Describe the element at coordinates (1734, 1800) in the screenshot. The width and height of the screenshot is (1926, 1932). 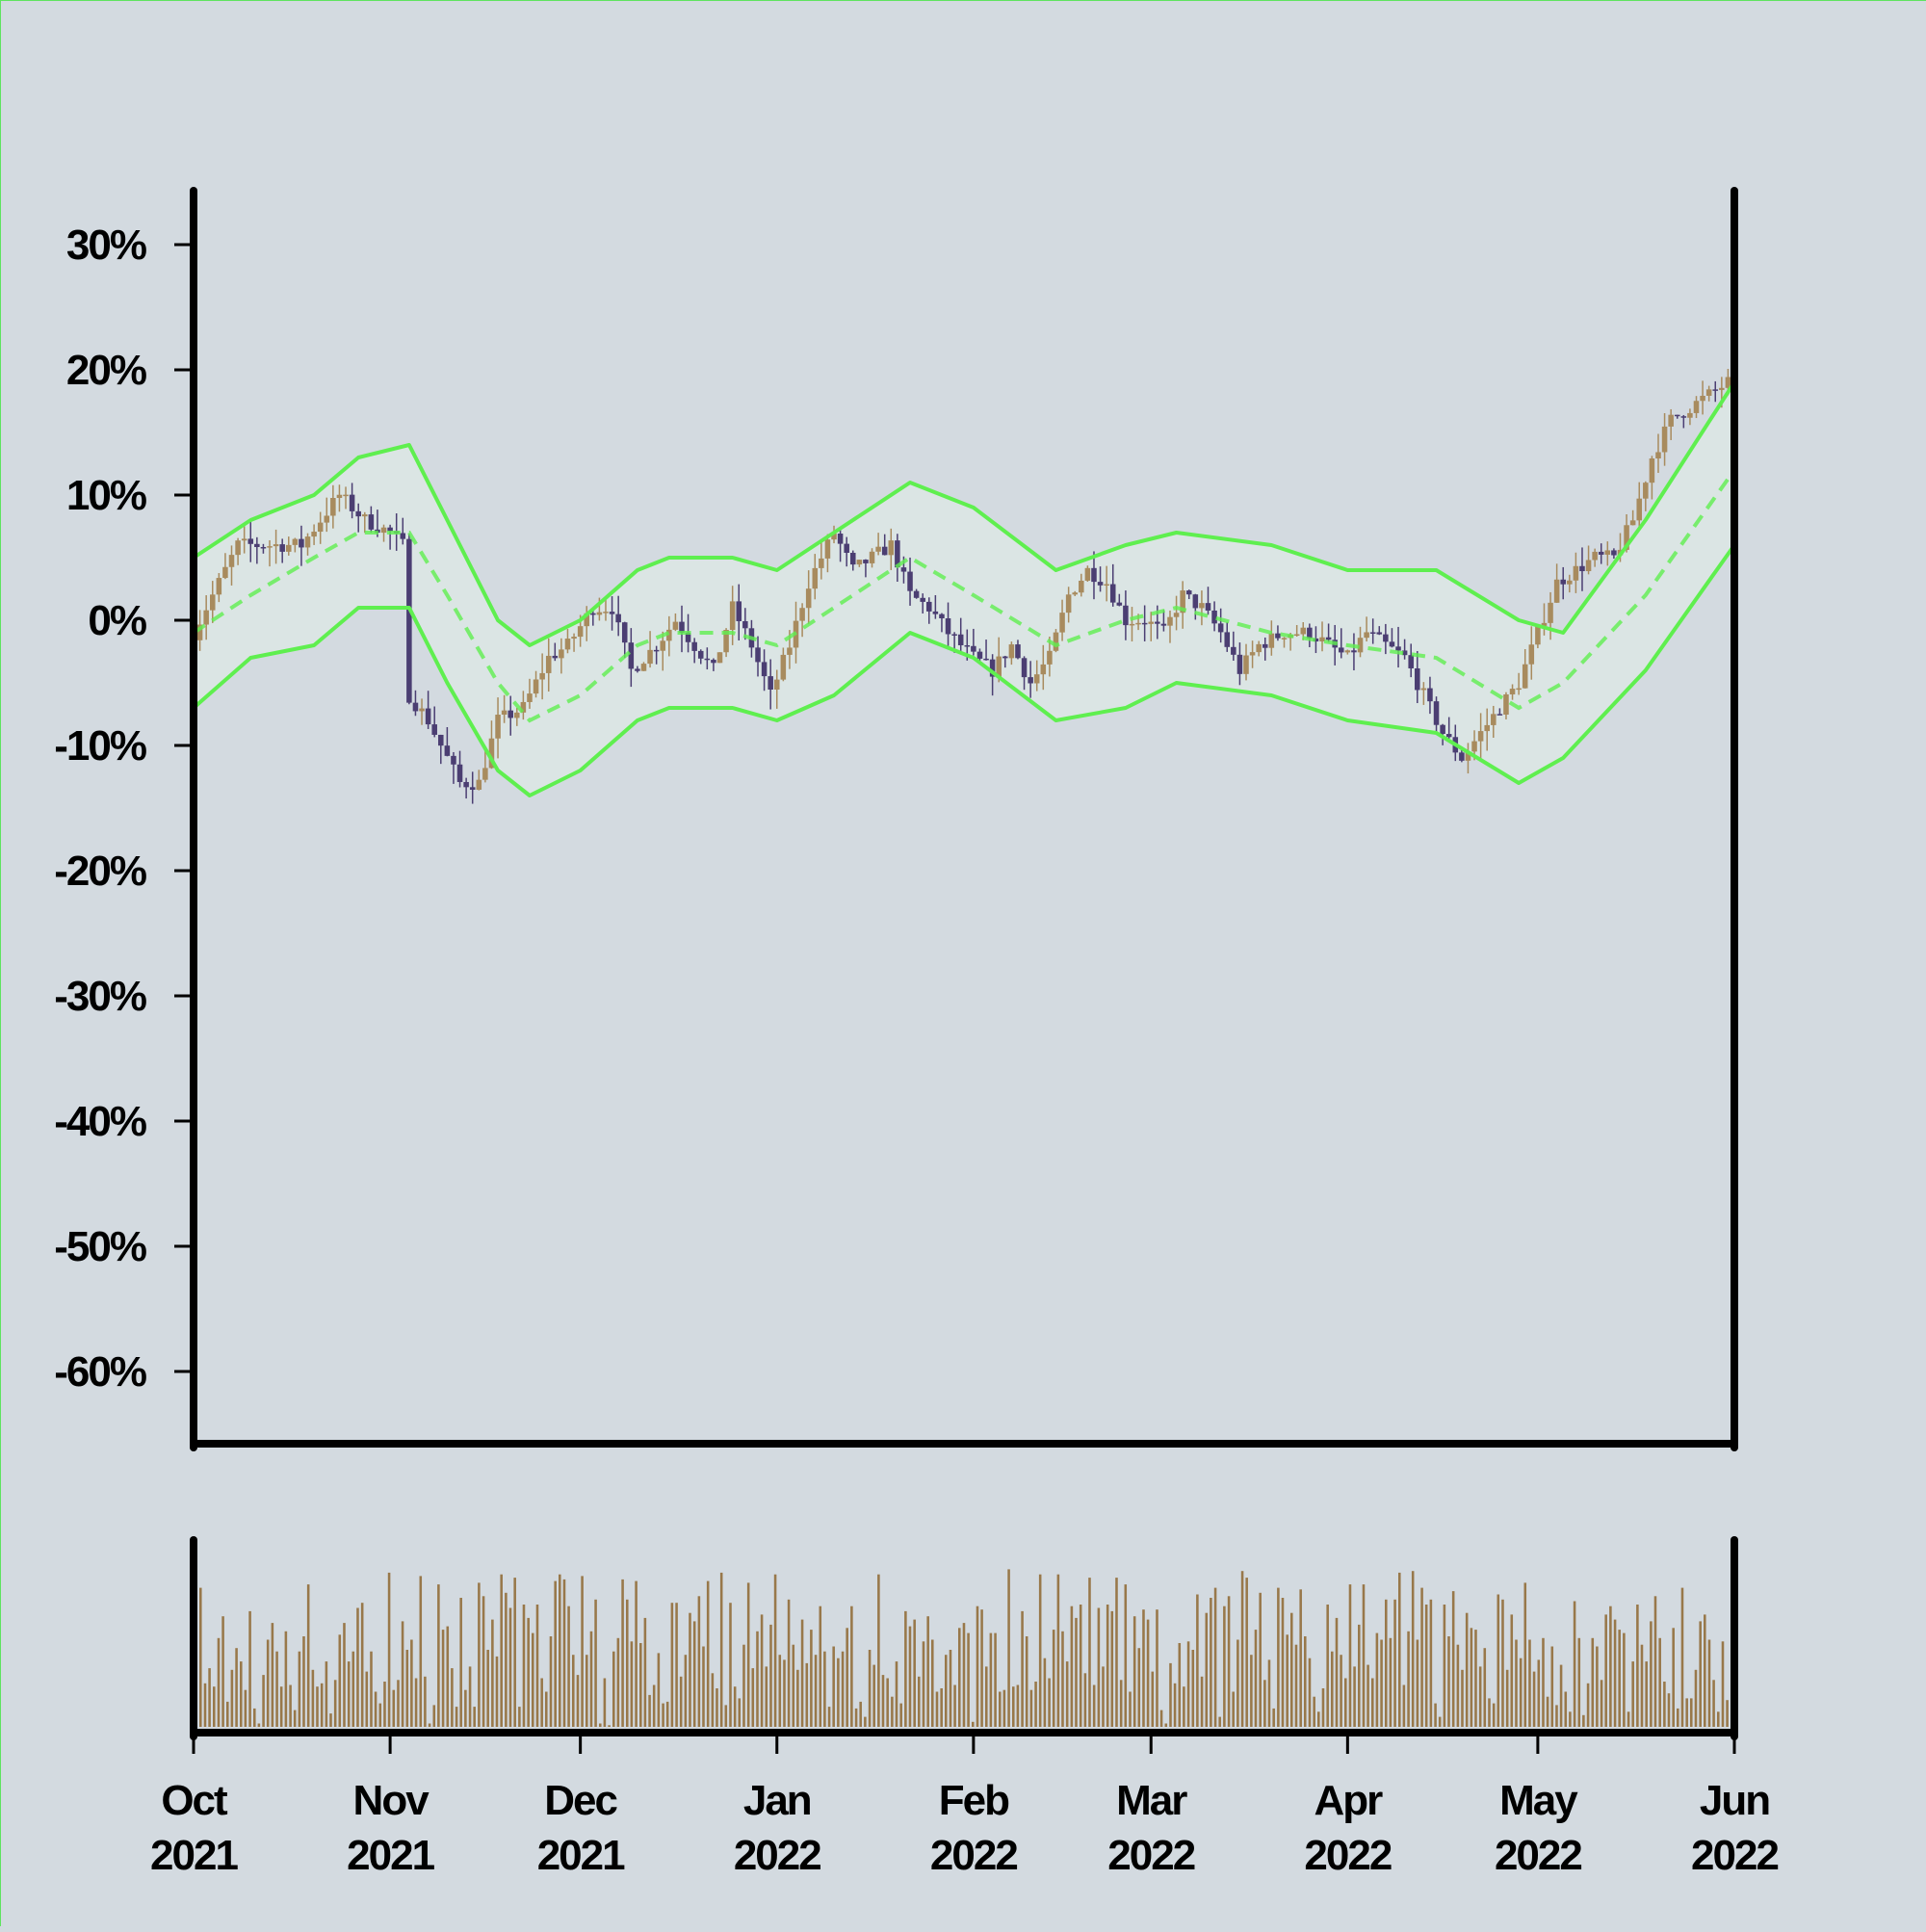
I see `x-tick-label-month: Jun` at that location.